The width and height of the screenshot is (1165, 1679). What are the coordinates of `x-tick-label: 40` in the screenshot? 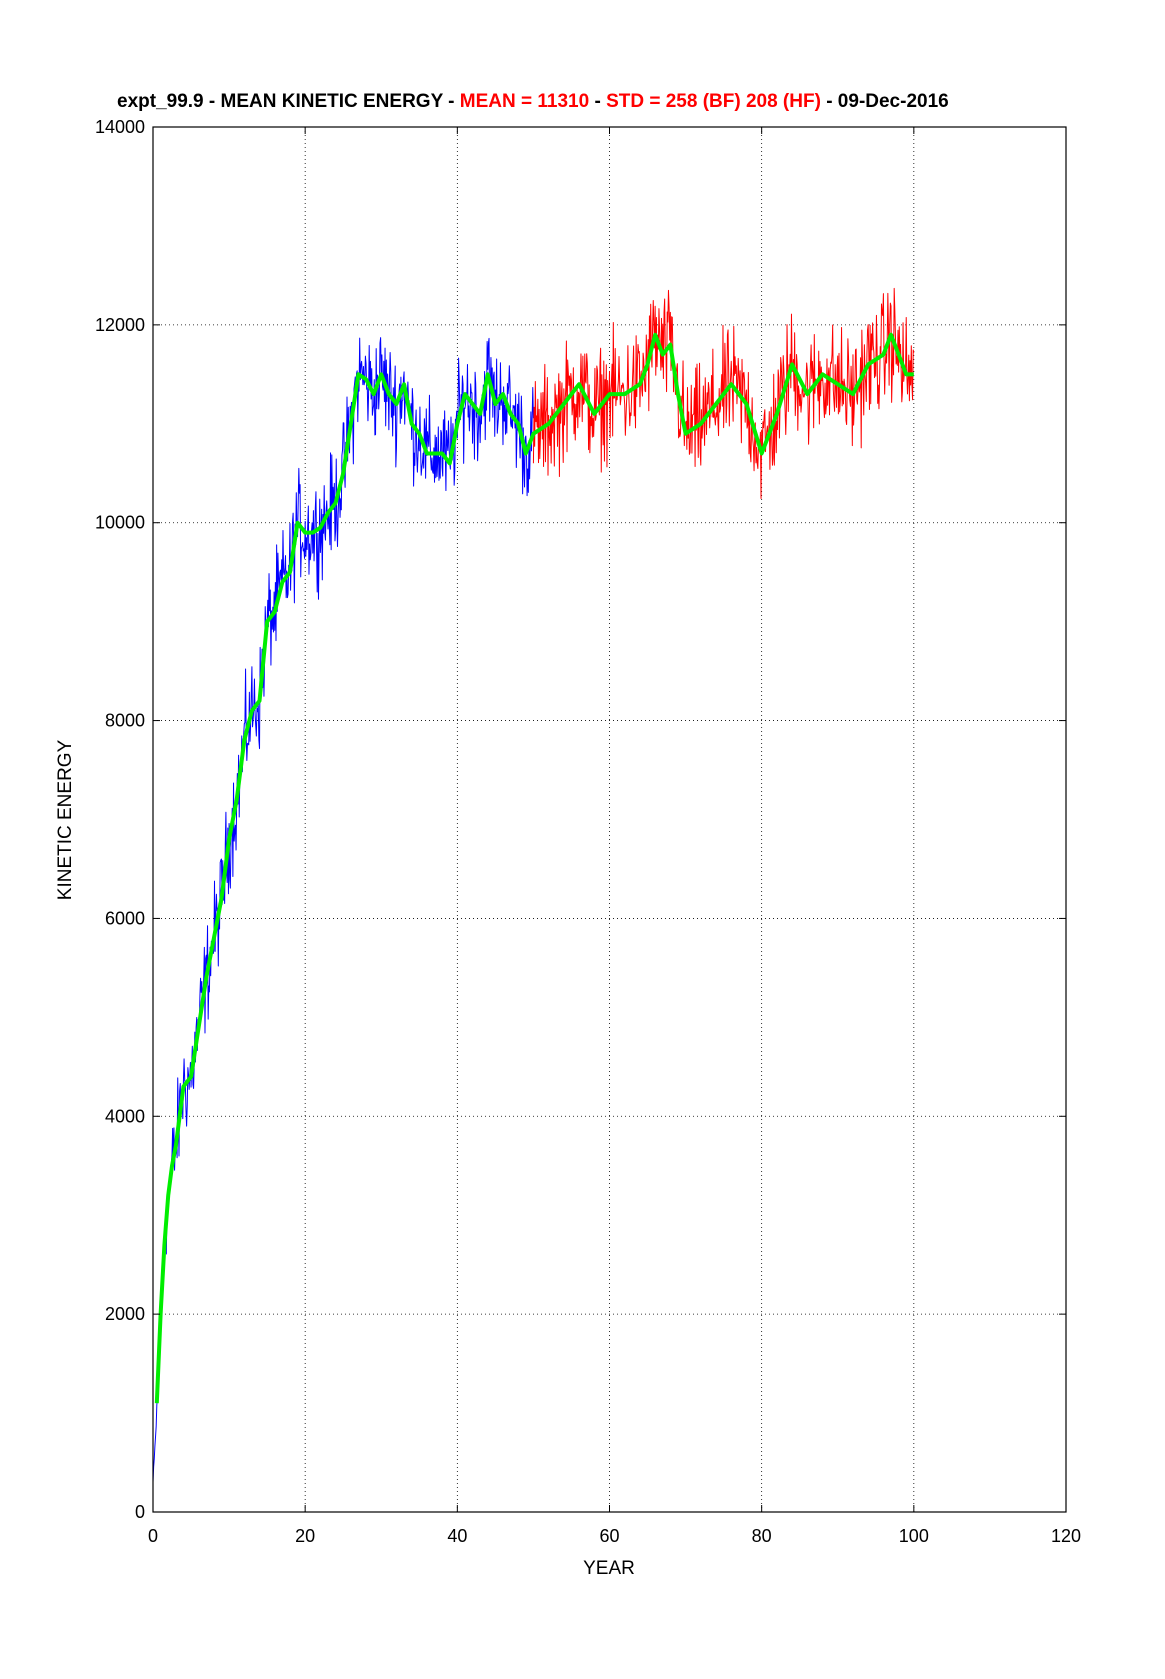 It's located at (457, 1536).